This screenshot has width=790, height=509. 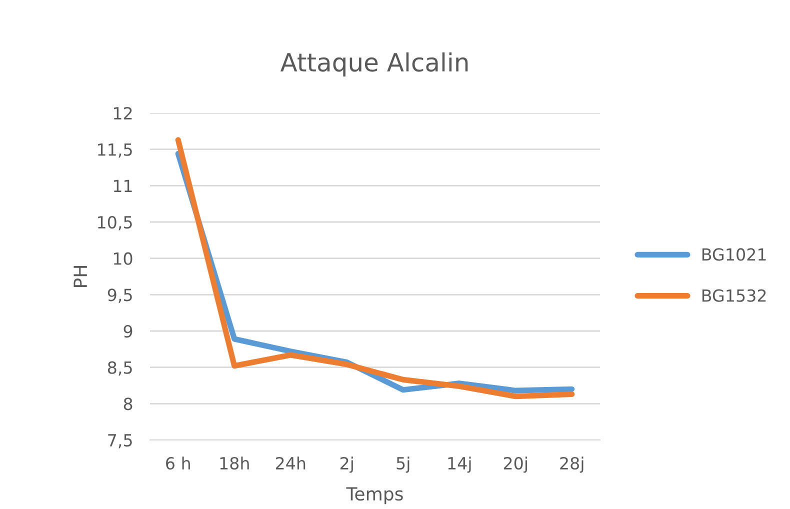 I want to click on legend-label: BG1021, so click(x=734, y=254).